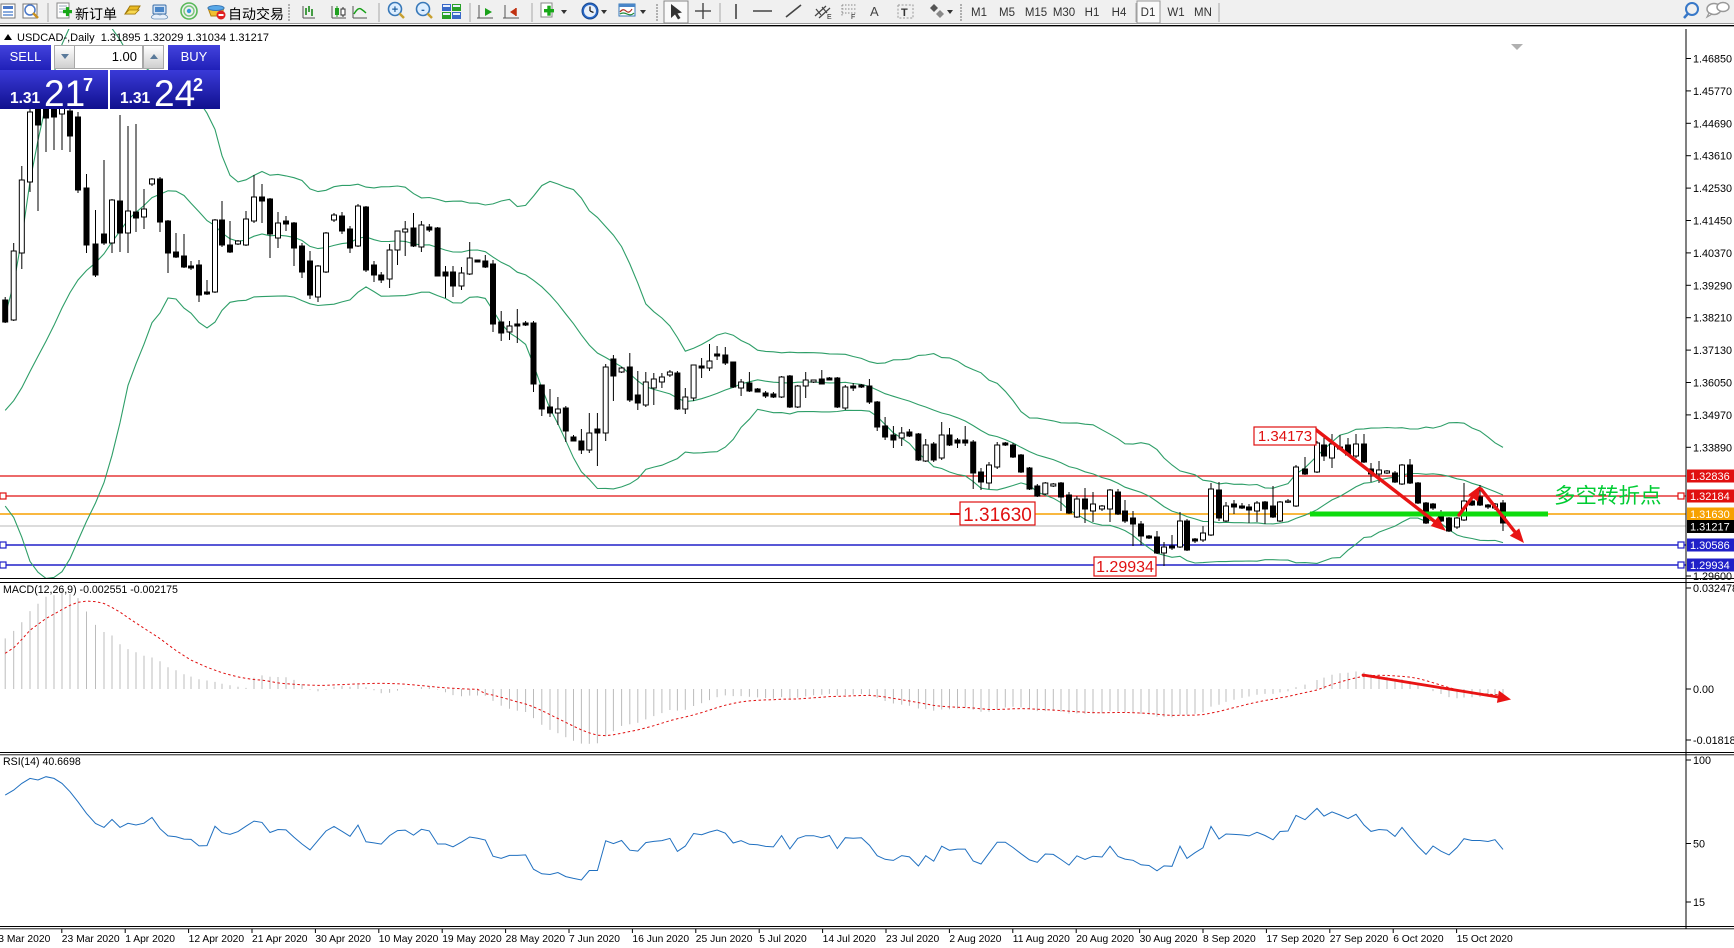 This screenshot has width=1734, height=948. What do you see at coordinates (1710, 477) in the screenshot?
I see `svg-text: 1.32836` at bounding box center [1710, 477].